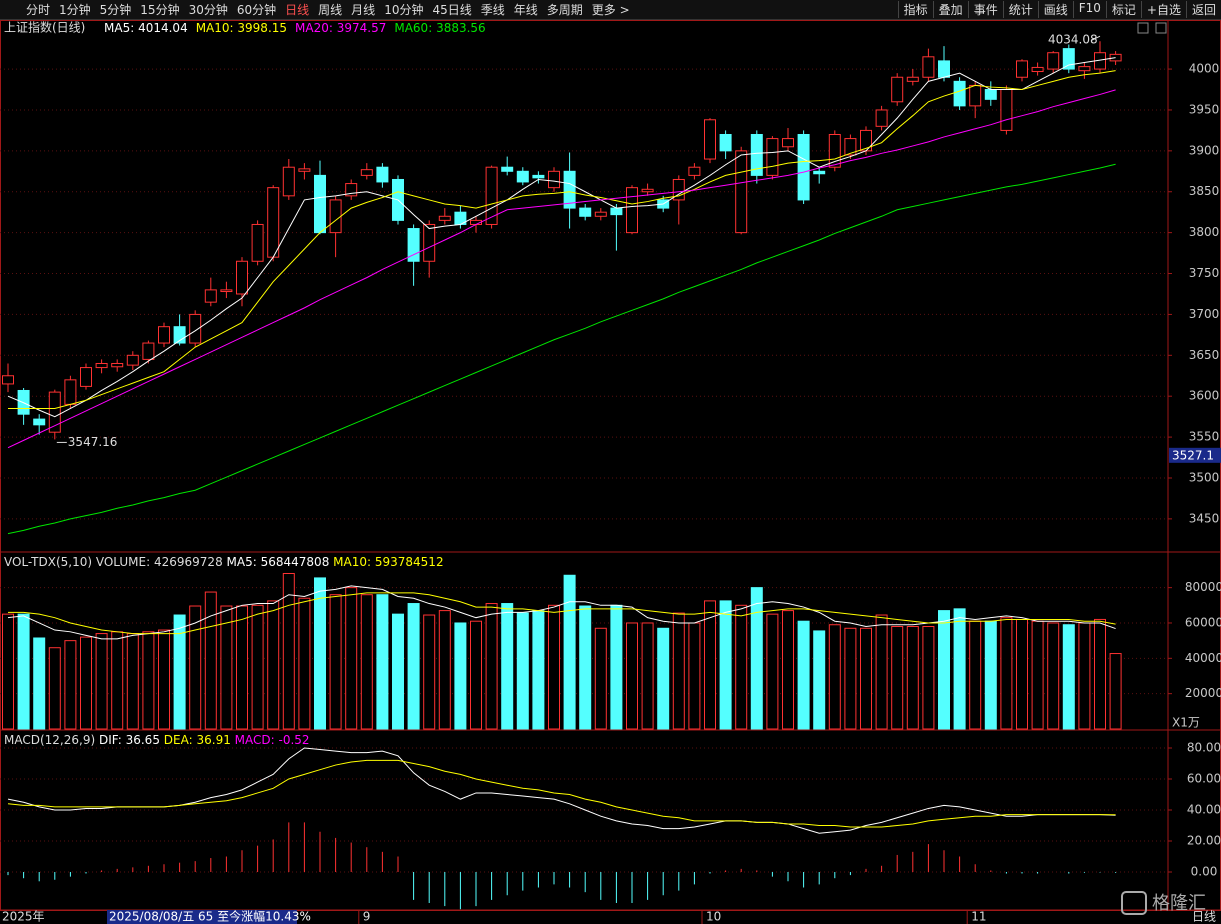 This screenshot has height=924, width=1221. What do you see at coordinates (295, 562) in the screenshot?
I see `header-value: 568447808` at bounding box center [295, 562].